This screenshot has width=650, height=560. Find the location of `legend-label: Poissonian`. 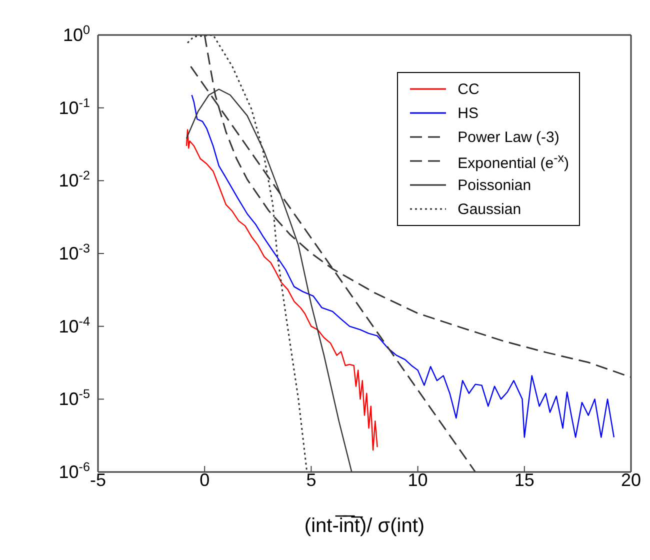

legend-label: Poissonian is located at coordinates (495, 185).